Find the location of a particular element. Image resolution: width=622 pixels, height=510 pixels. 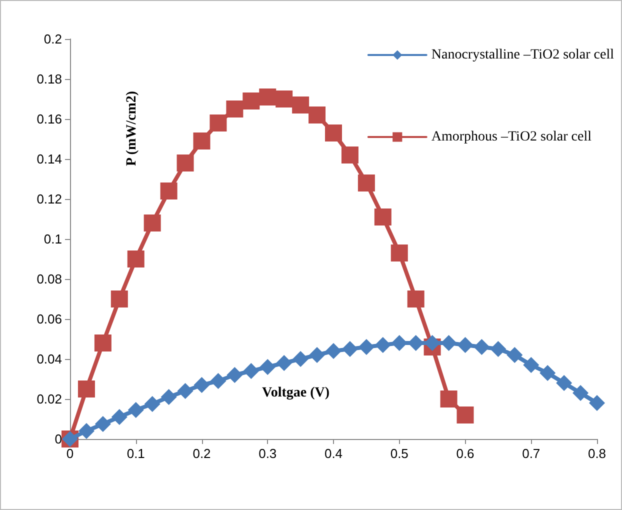

x-tick-label: 0 is located at coordinates (70, 453).